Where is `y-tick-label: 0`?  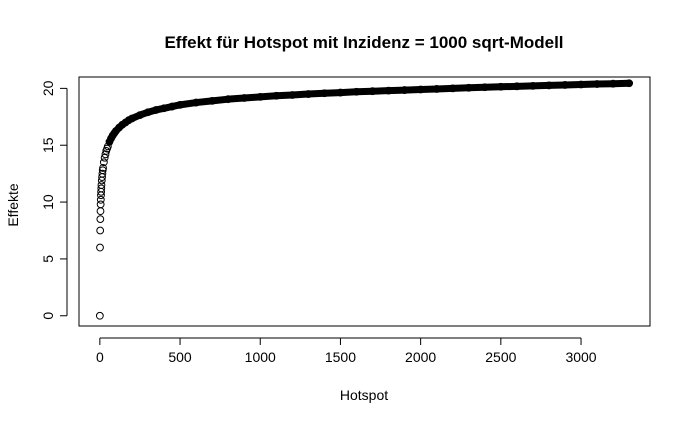 y-tick-label: 0 is located at coordinates (48, 316).